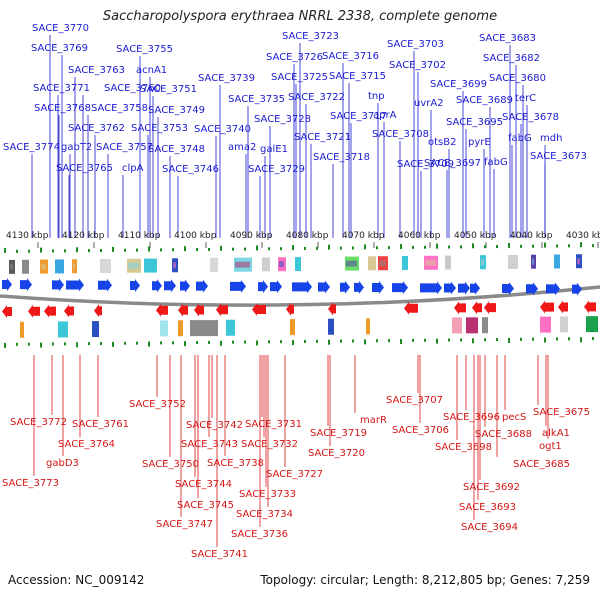 The width and height of the screenshot is (600, 600). What do you see at coordinates (226, 78) in the screenshot?
I see `forward-gene-label-sace-3739: SACE_3739` at bounding box center [226, 78].